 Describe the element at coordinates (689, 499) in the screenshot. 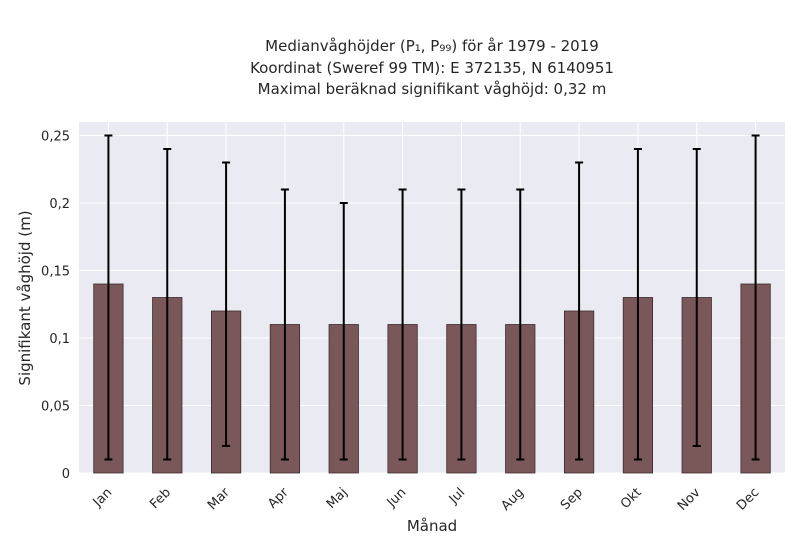

I see `x-tick-label: Nov` at that location.